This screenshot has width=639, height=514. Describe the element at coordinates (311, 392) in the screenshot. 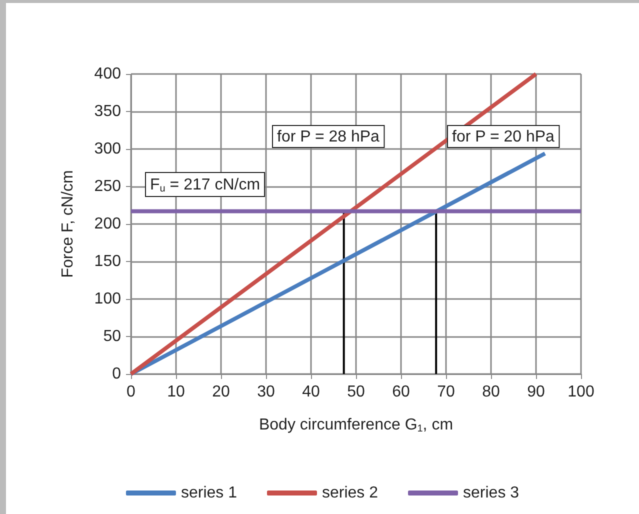

I see `x-tick-label: 40` at that location.